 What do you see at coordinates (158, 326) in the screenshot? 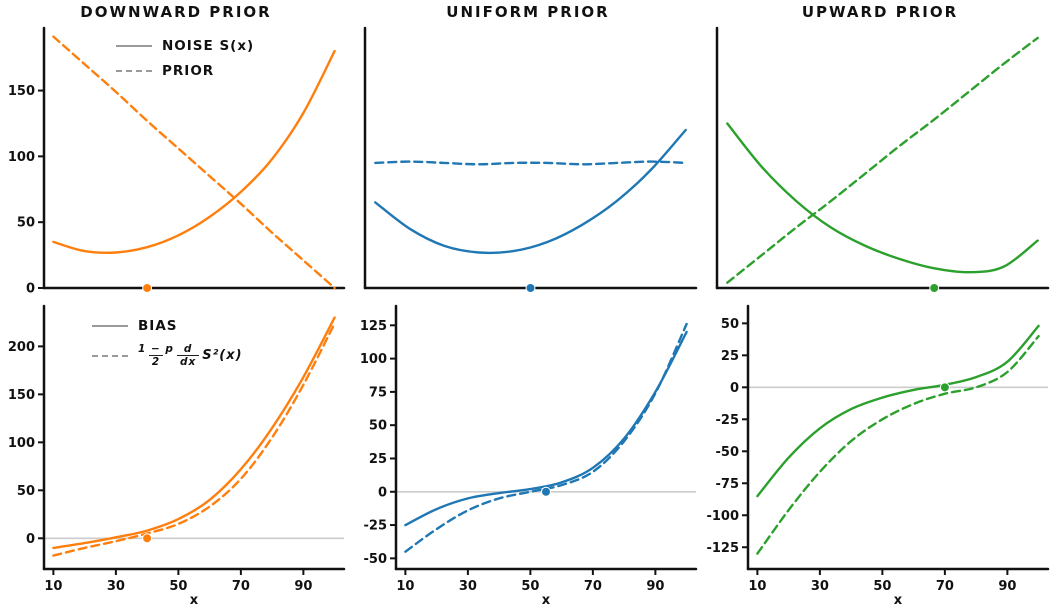
I see `legend-label-bias: BIAS` at bounding box center [158, 326].